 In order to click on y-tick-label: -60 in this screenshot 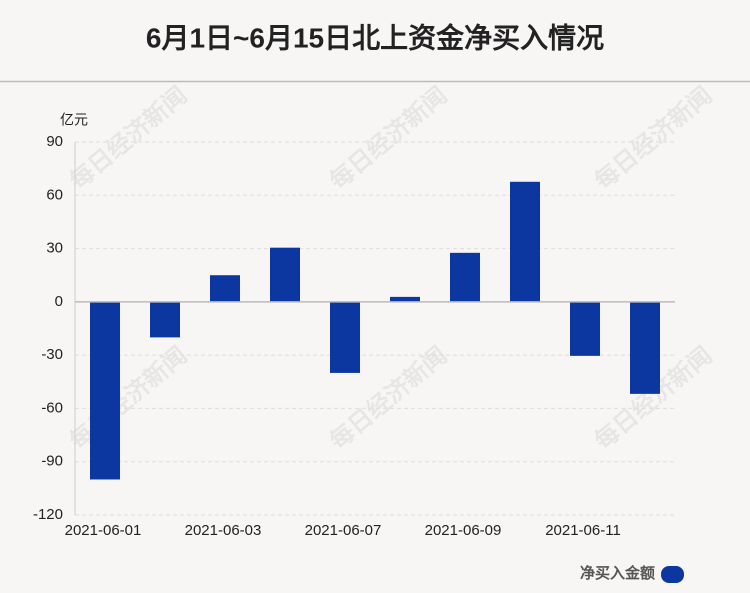, I will do `click(52, 407)`.